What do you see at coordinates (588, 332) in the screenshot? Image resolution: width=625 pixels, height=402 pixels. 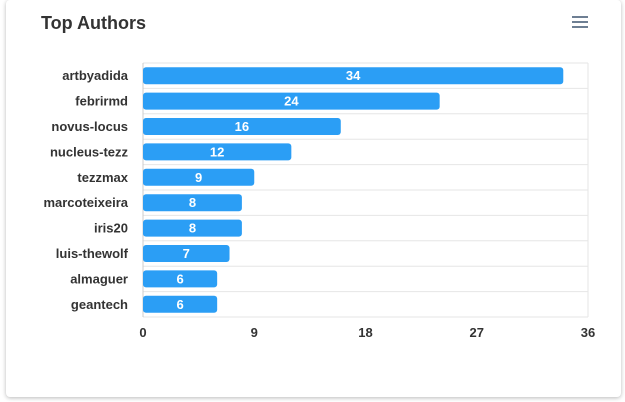 I see `x-tick-label: 36` at bounding box center [588, 332].